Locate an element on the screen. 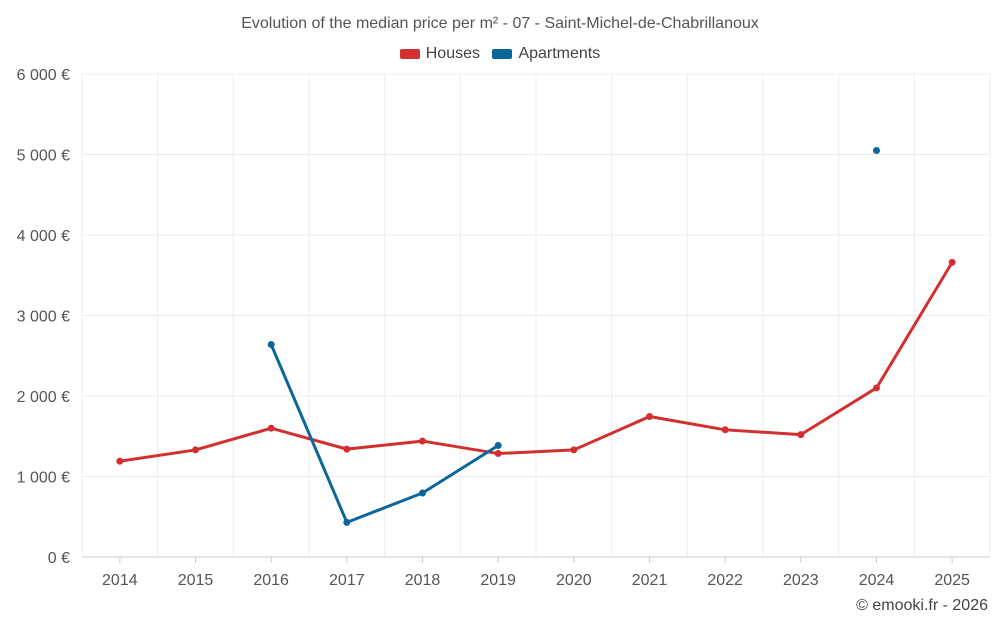 This screenshot has height=625, width=1000. series-line-apartments is located at coordinates (384, 433).